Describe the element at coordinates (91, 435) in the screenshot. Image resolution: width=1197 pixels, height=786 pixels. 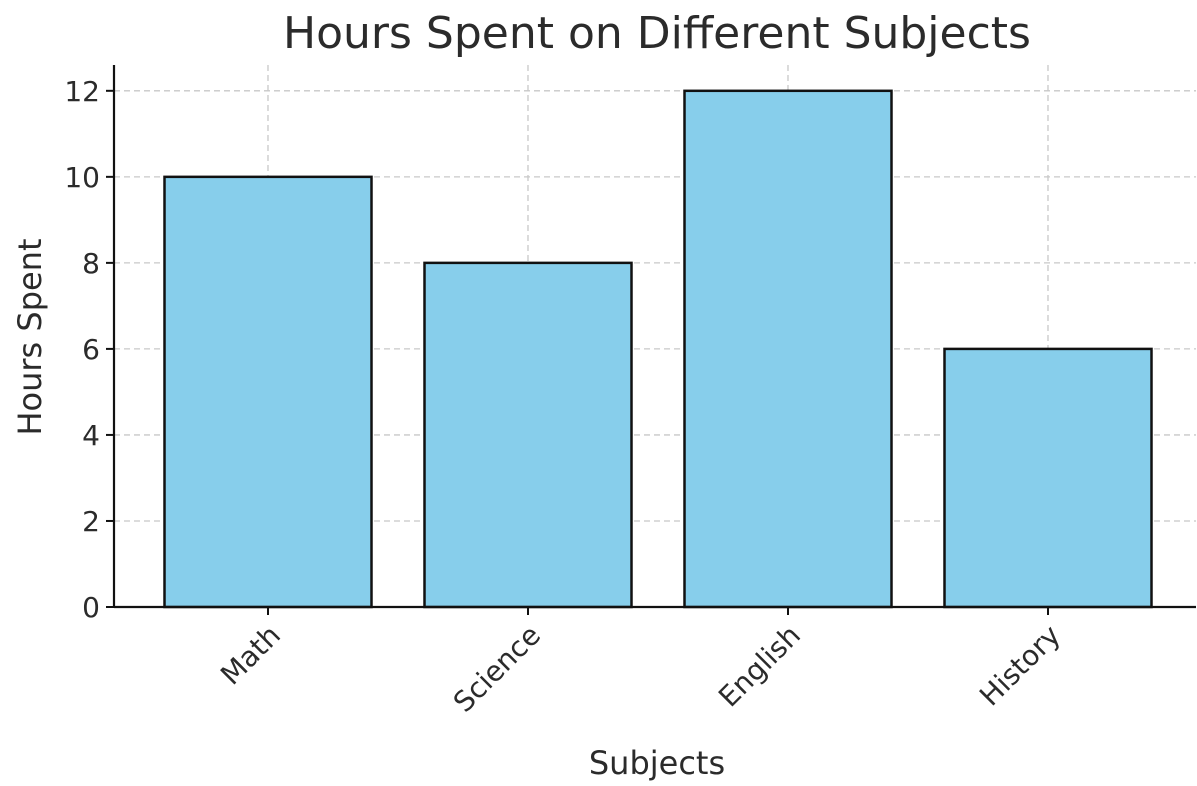
I see `y-tick-label: 4` at that location.